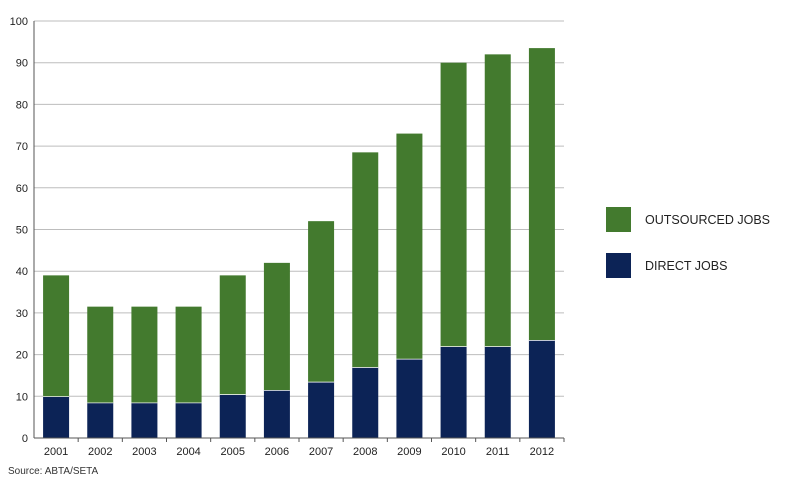 Image resolution: width=798 pixels, height=501 pixels. What do you see at coordinates (277, 452) in the screenshot?
I see `x-tick-label: 2006` at bounding box center [277, 452].